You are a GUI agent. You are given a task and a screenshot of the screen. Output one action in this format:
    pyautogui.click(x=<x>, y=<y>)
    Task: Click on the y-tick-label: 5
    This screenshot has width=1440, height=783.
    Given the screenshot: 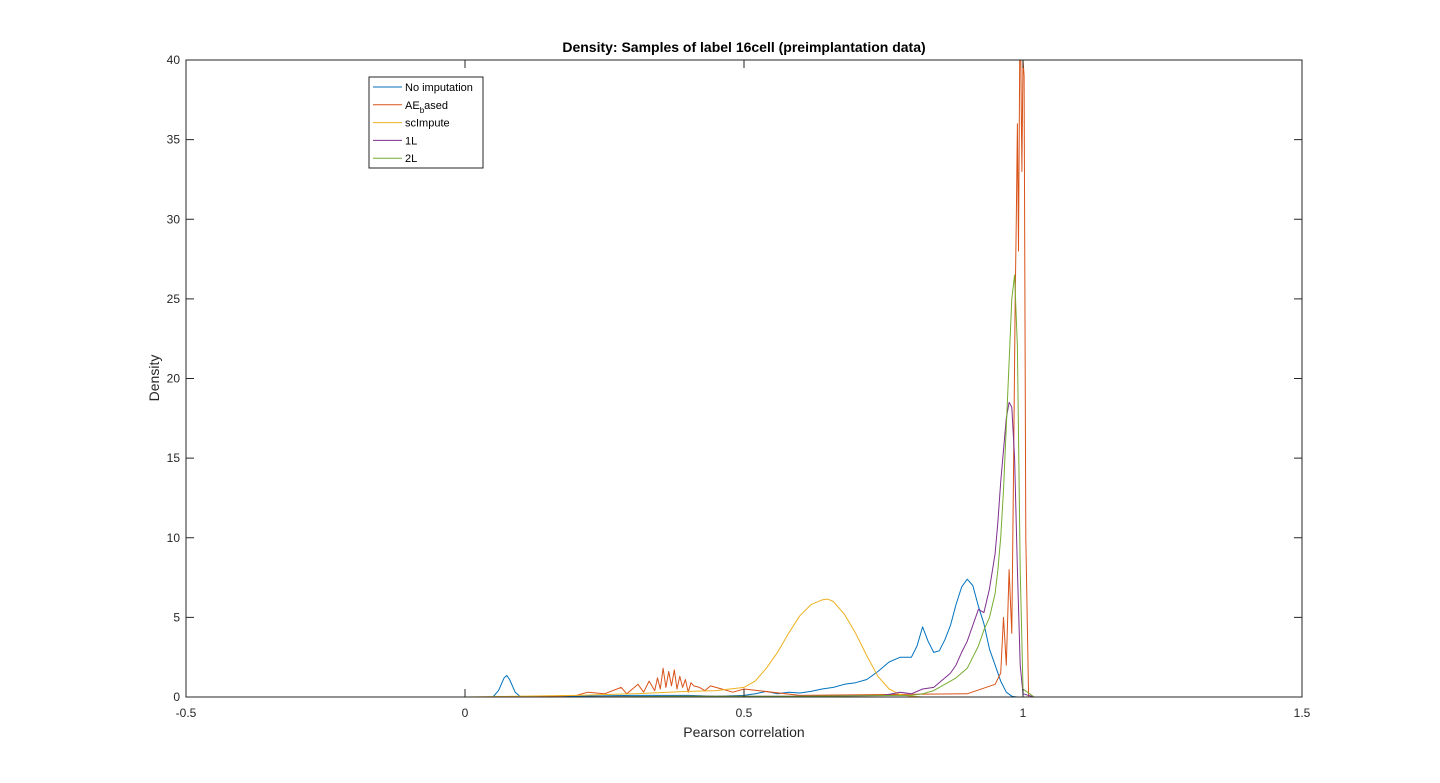 What is the action you would take?
    pyautogui.click(x=176, y=617)
    